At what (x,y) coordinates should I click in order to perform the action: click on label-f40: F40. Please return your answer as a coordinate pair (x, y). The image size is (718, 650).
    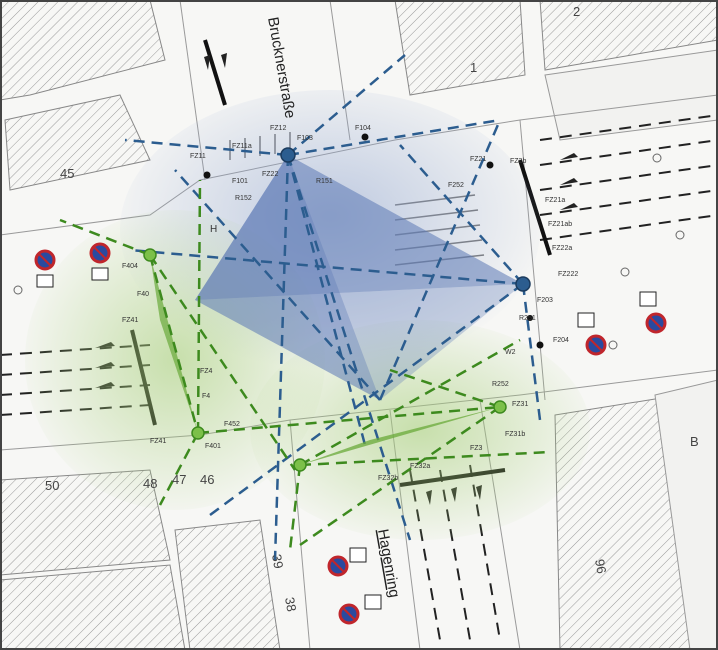
    Looking at the image, I should click on (143, 294).